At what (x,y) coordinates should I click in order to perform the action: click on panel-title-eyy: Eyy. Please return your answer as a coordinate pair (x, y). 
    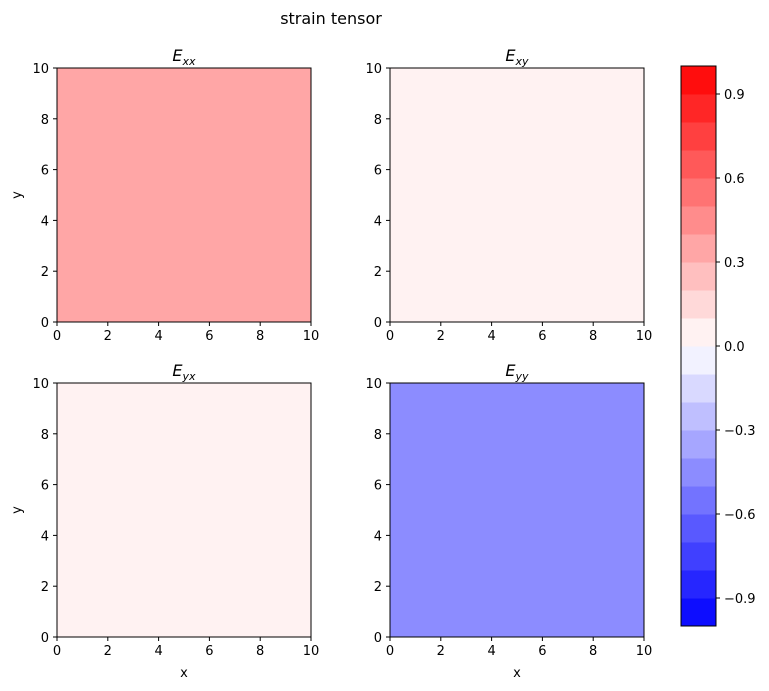
    Looking at the image, I should click on (517, 372).